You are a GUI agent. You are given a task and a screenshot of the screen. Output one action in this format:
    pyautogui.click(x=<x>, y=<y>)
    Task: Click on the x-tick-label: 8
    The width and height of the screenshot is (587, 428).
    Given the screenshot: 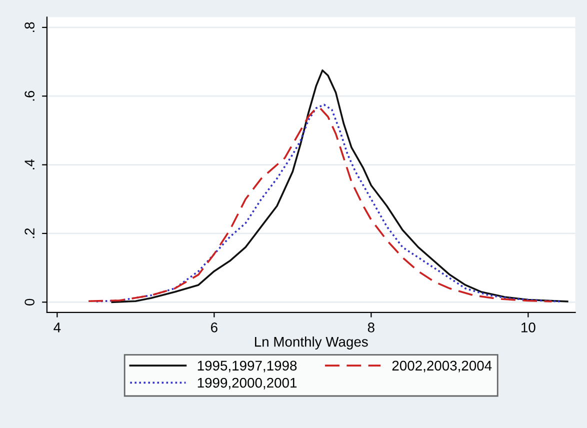 What is the action you would take?
    pyautogui.click(x=371, y=327)
    